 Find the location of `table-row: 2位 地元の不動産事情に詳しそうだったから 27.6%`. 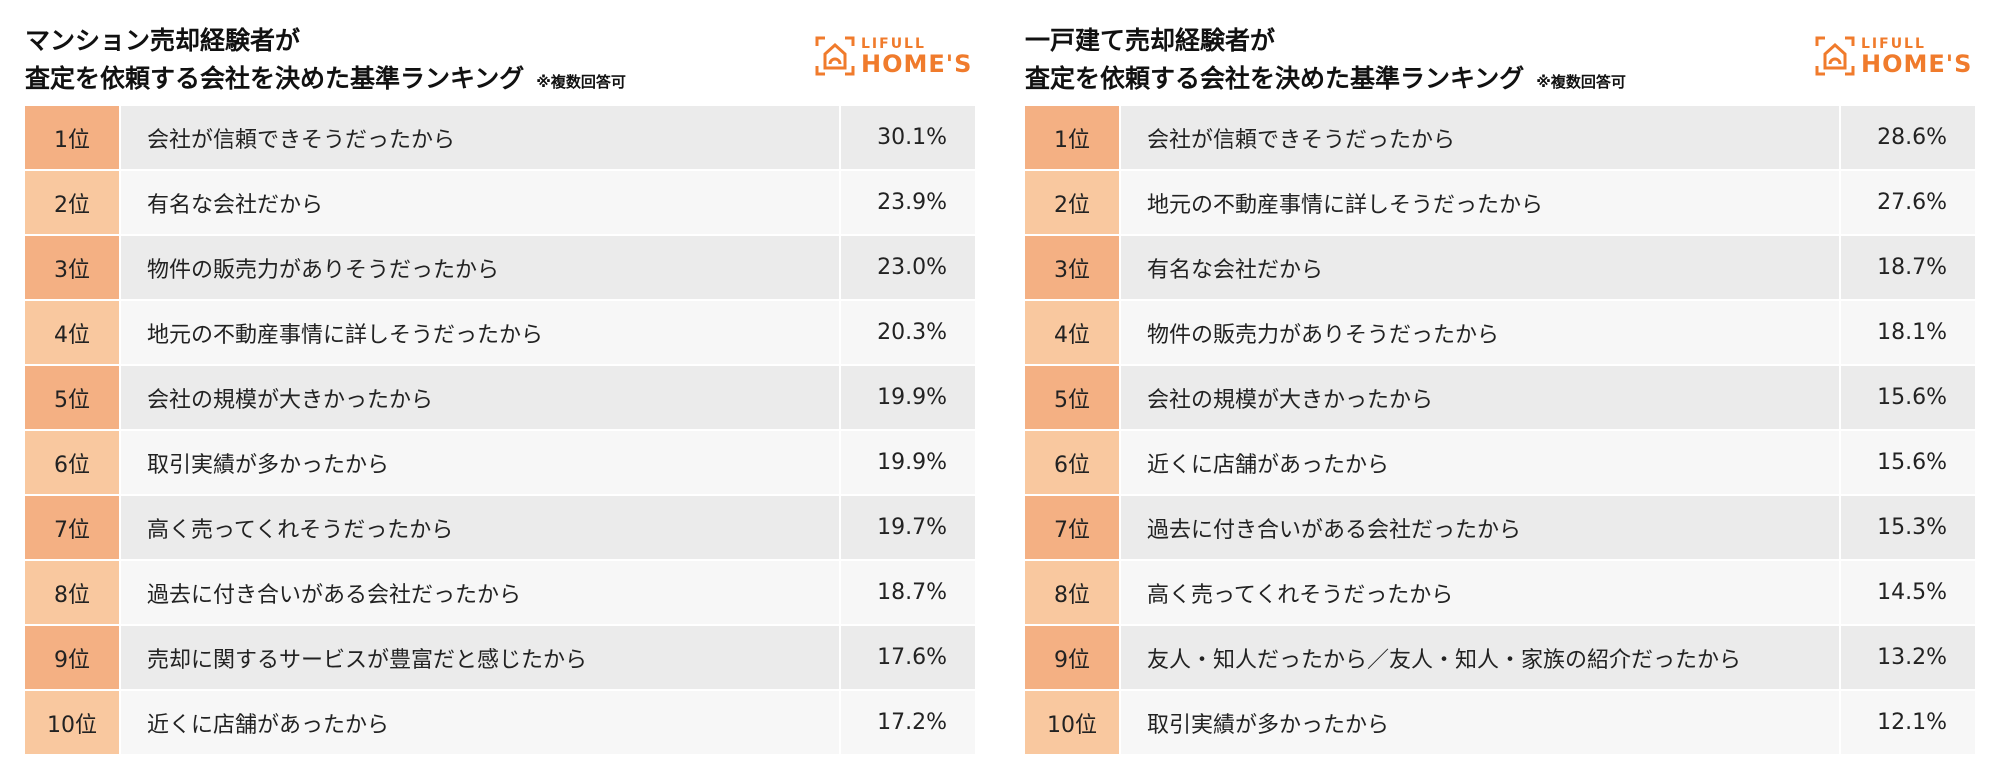

table-row: 2位 地元の不動産事情に詳しそうだったから 27.6% is located at coordinates (1500, 202).